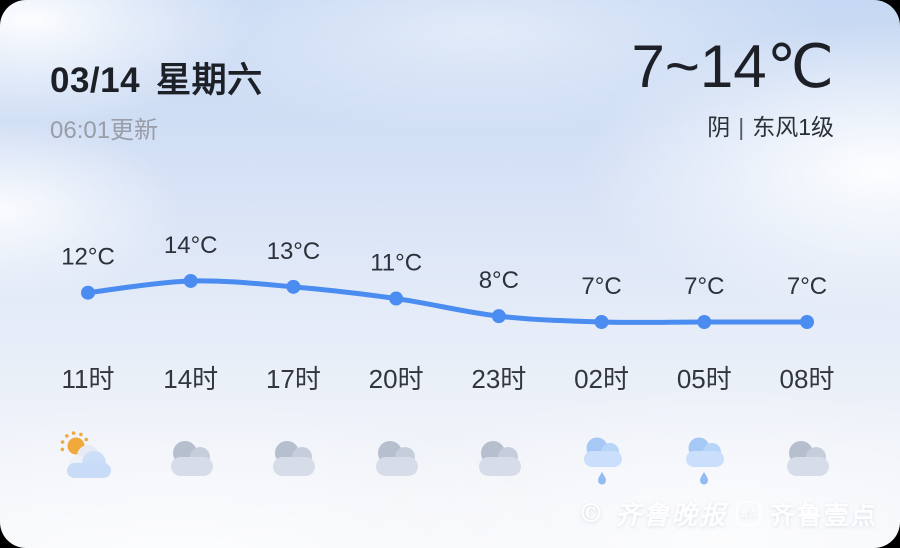 Image resolution: width=900 pixels, height=548 pixels. I want to click on yidian-badge-icon: 壹点, so click(748, 513).